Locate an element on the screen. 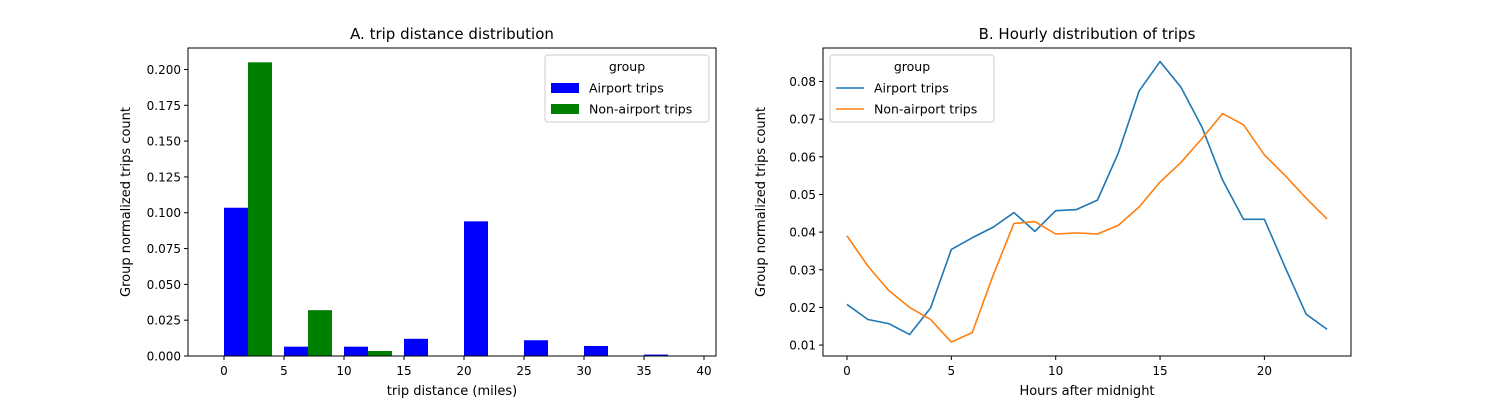 The image size is (1500, 404). chart-title: A. trip distance distribution is located at coordinates (452, 34).